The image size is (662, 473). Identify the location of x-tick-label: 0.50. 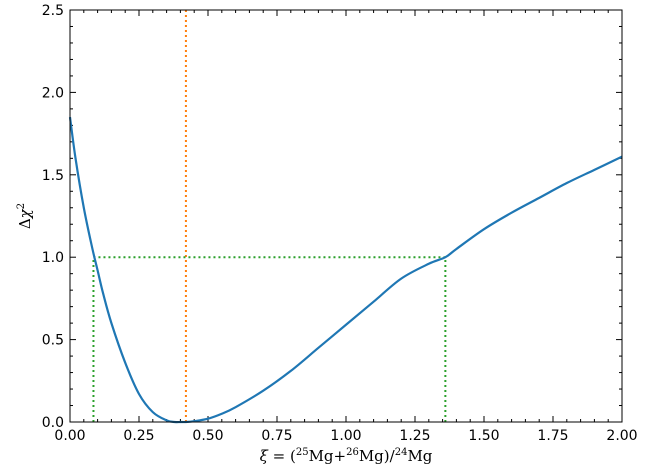
(207, 436).